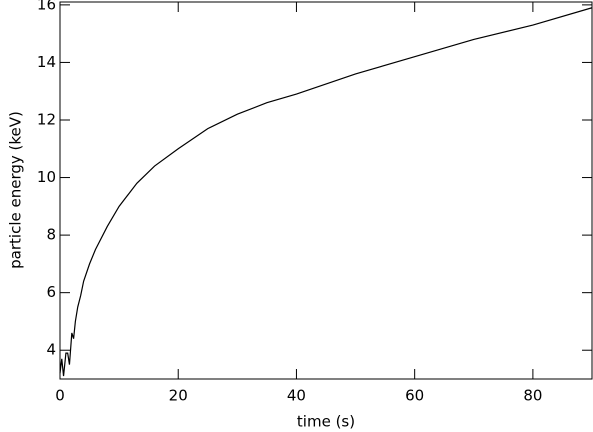 The height and width of the screenshot is (432, 593). Describe the element at coordinates (296, 396) in the screenshot. I see `x-tick-label: 40` at that location.